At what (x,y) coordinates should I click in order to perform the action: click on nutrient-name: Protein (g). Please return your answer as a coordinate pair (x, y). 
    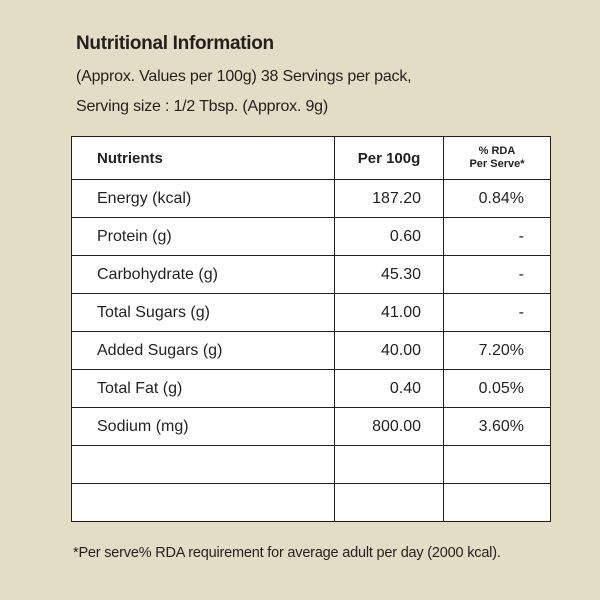
    Looking at the image, I should click on (203, 236).